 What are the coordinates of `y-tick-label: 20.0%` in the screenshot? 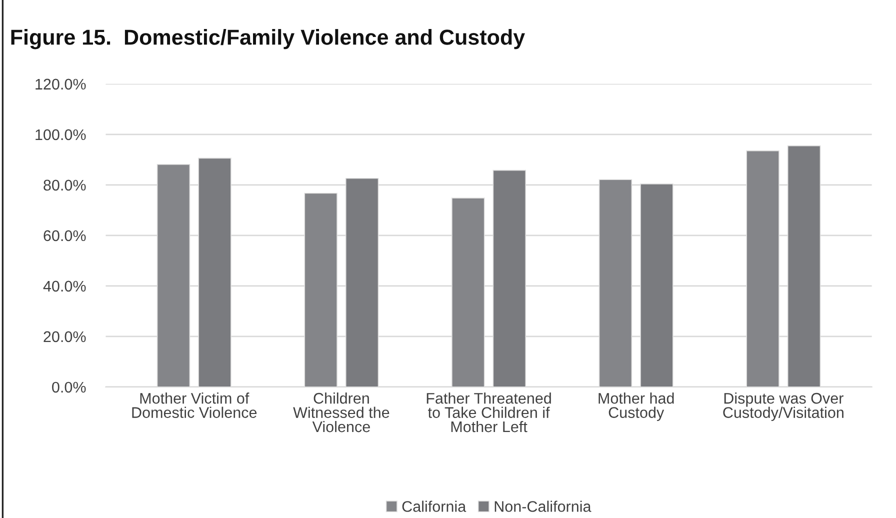 It's located at (65, 336).